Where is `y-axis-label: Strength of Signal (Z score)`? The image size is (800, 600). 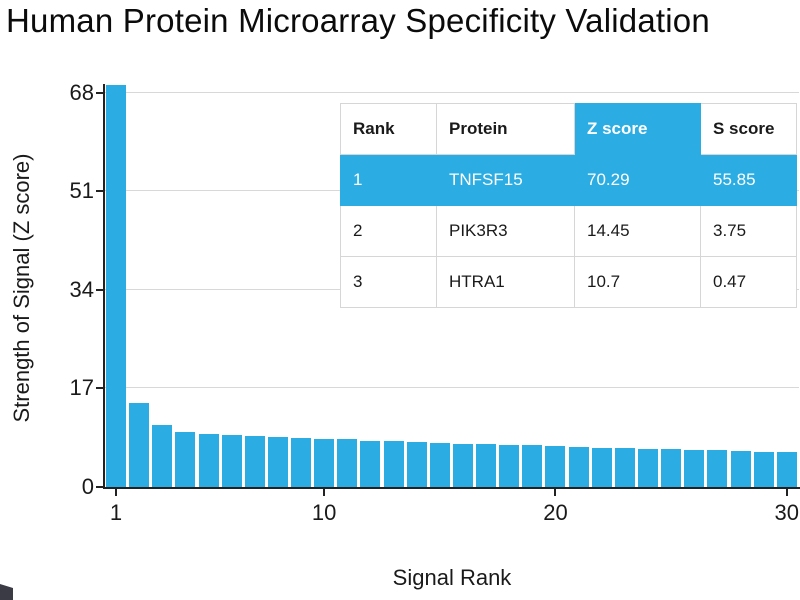
y-axis-label: Strength of Signal (Z score) is located at coordinates (21, 288).